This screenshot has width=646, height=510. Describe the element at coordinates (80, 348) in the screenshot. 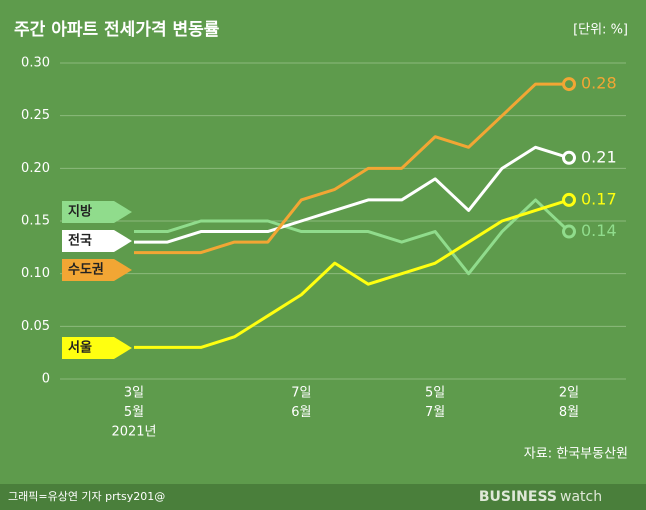

I see `legend-label: 서울` at that location.